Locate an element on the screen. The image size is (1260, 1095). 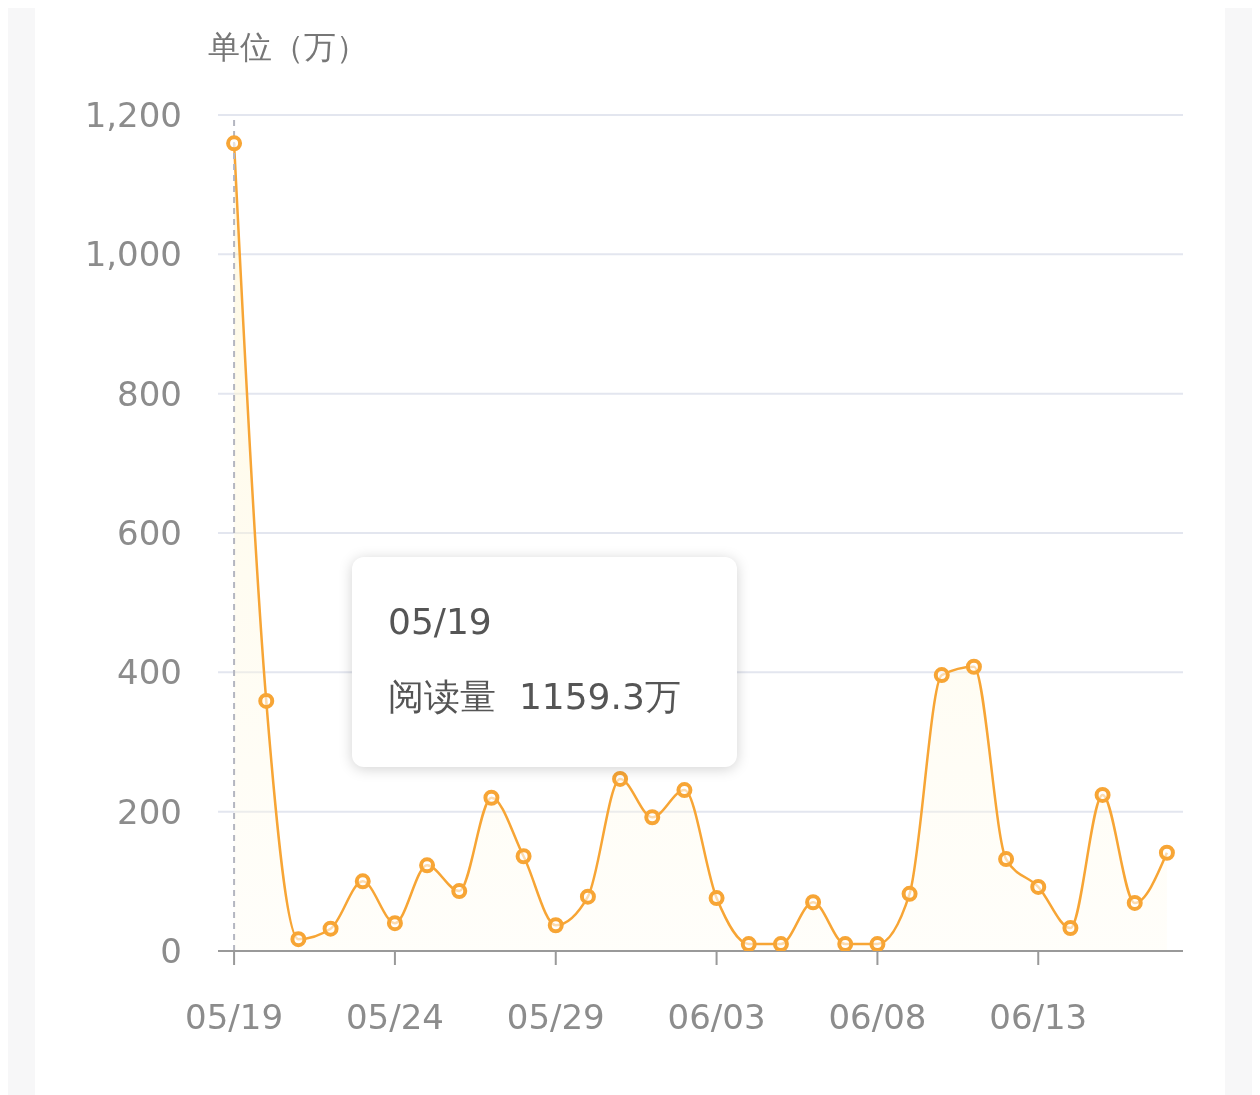
y-tick-label: 200 is located at coordinates (149, 811).